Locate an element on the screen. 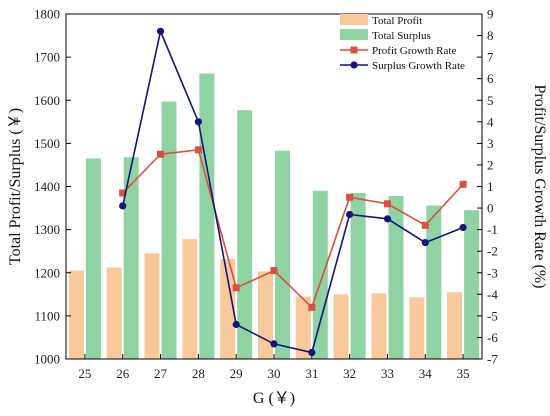  y-left-tick-label-1300: 1300 is located at coordinates (47, 229).